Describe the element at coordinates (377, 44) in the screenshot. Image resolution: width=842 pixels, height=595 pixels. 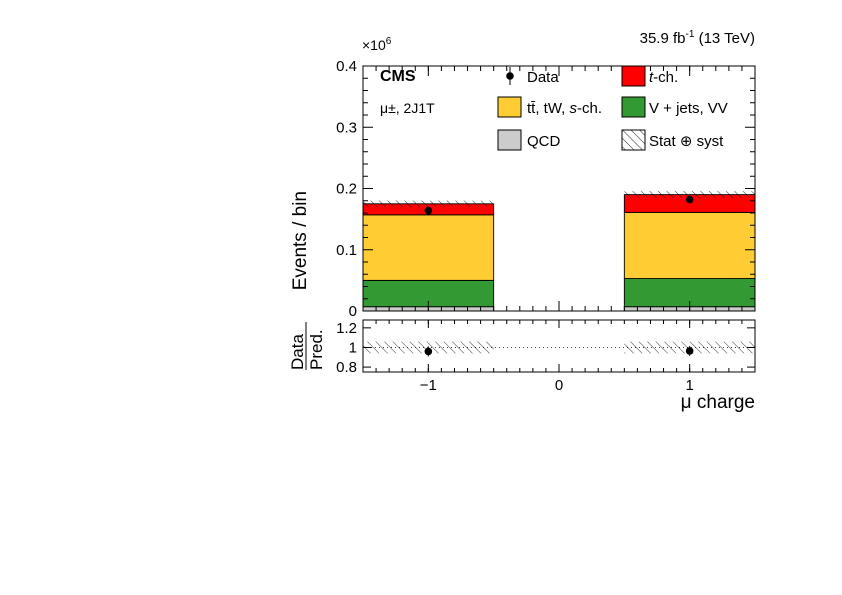
I see `scale-factor-label: ×10⁶` at that location.